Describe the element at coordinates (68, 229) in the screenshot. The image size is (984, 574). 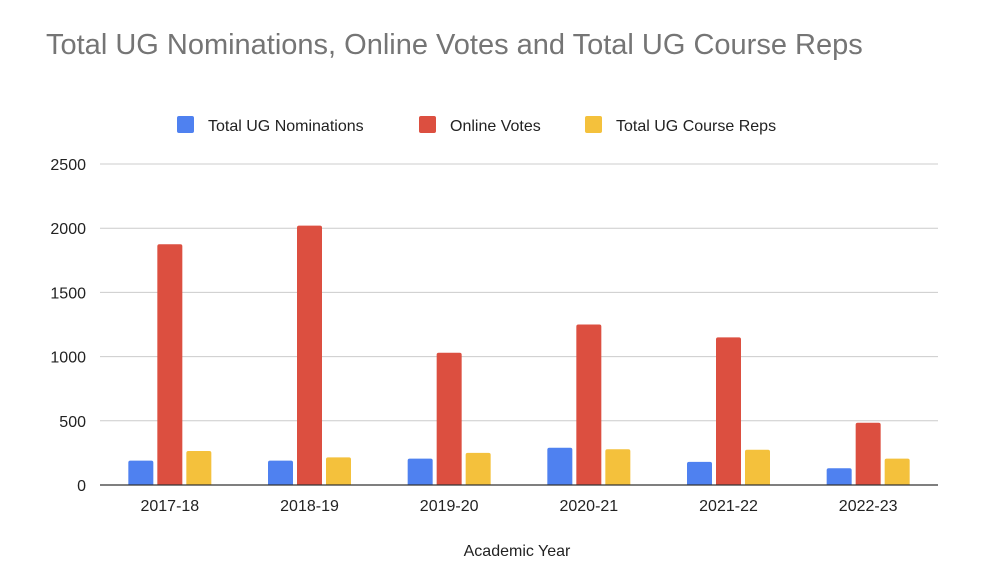
I see `y-tick-label: 2000` at that location.